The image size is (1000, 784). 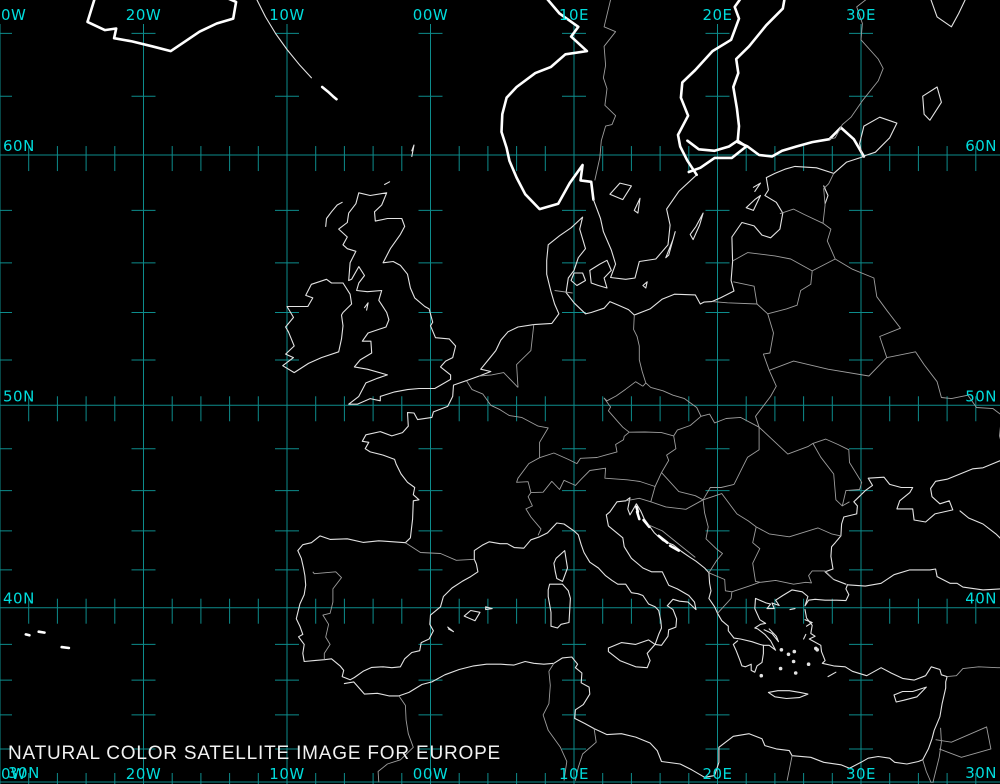 What do you see at coordinates (932, 103) in the screenshot?
I see `coastline-lake-onega` at bounding box center [932, 103].